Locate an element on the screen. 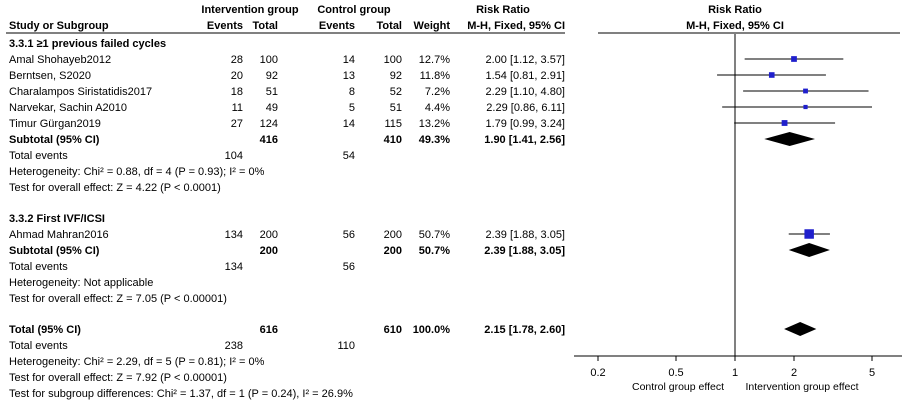 The image size is (908, 400). header-total-intervention: Total is located at coordinates (265, 26).